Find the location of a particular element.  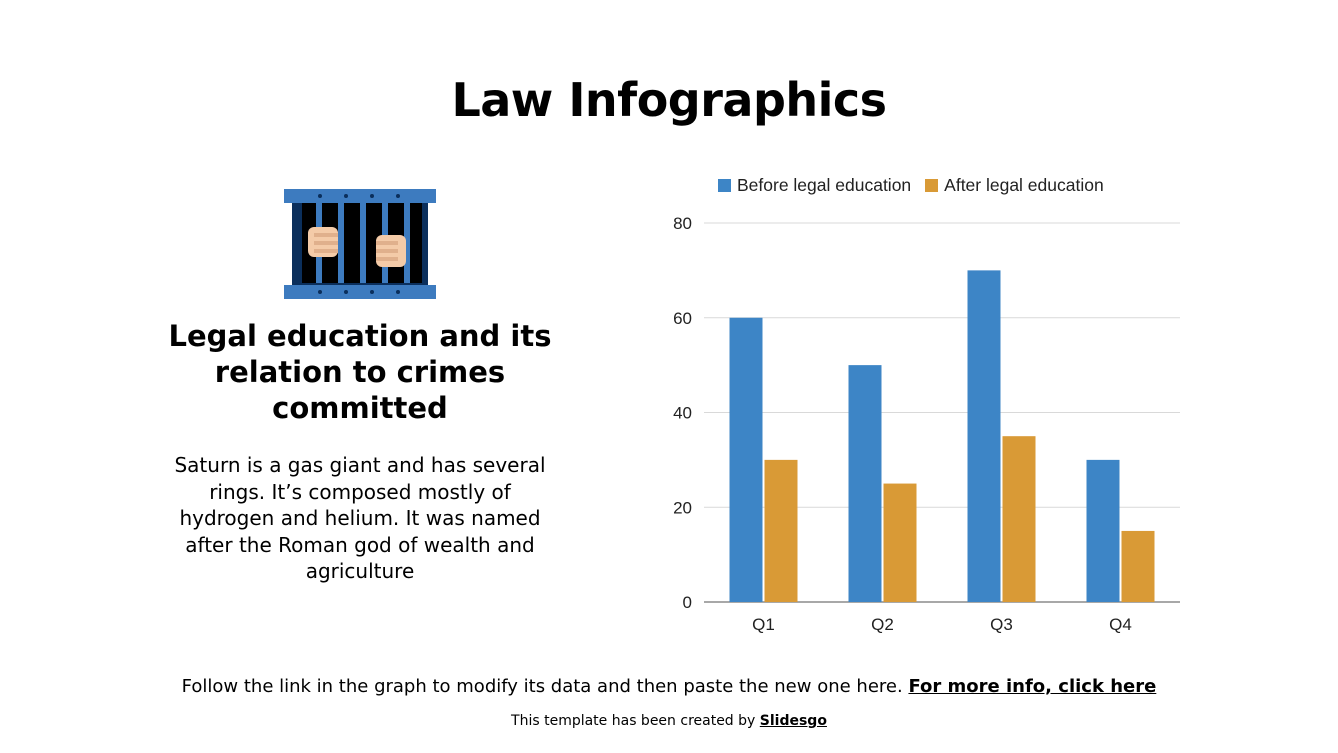

legend-swatch-after is located at coordinates (932, 185).